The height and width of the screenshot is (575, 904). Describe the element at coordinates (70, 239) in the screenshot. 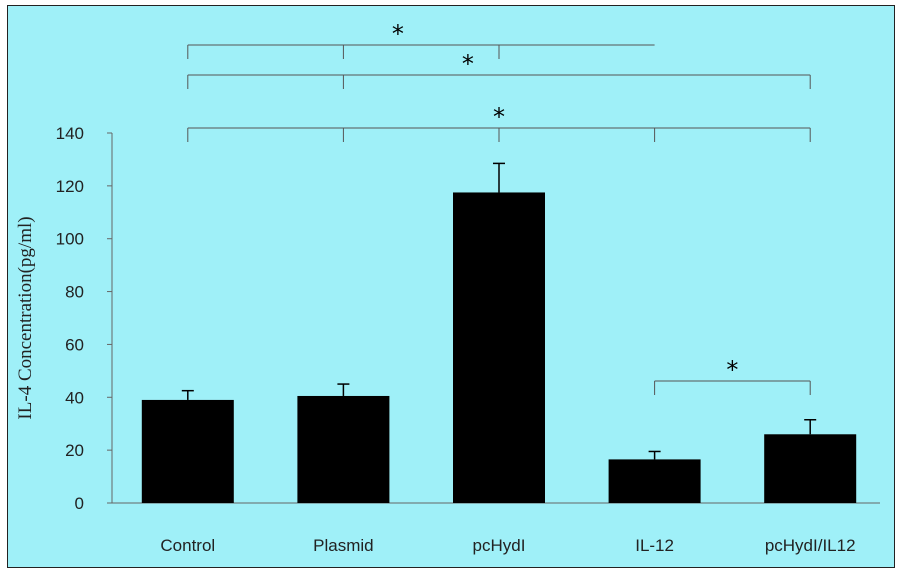

I see `y-tick-label: 100` at that location.